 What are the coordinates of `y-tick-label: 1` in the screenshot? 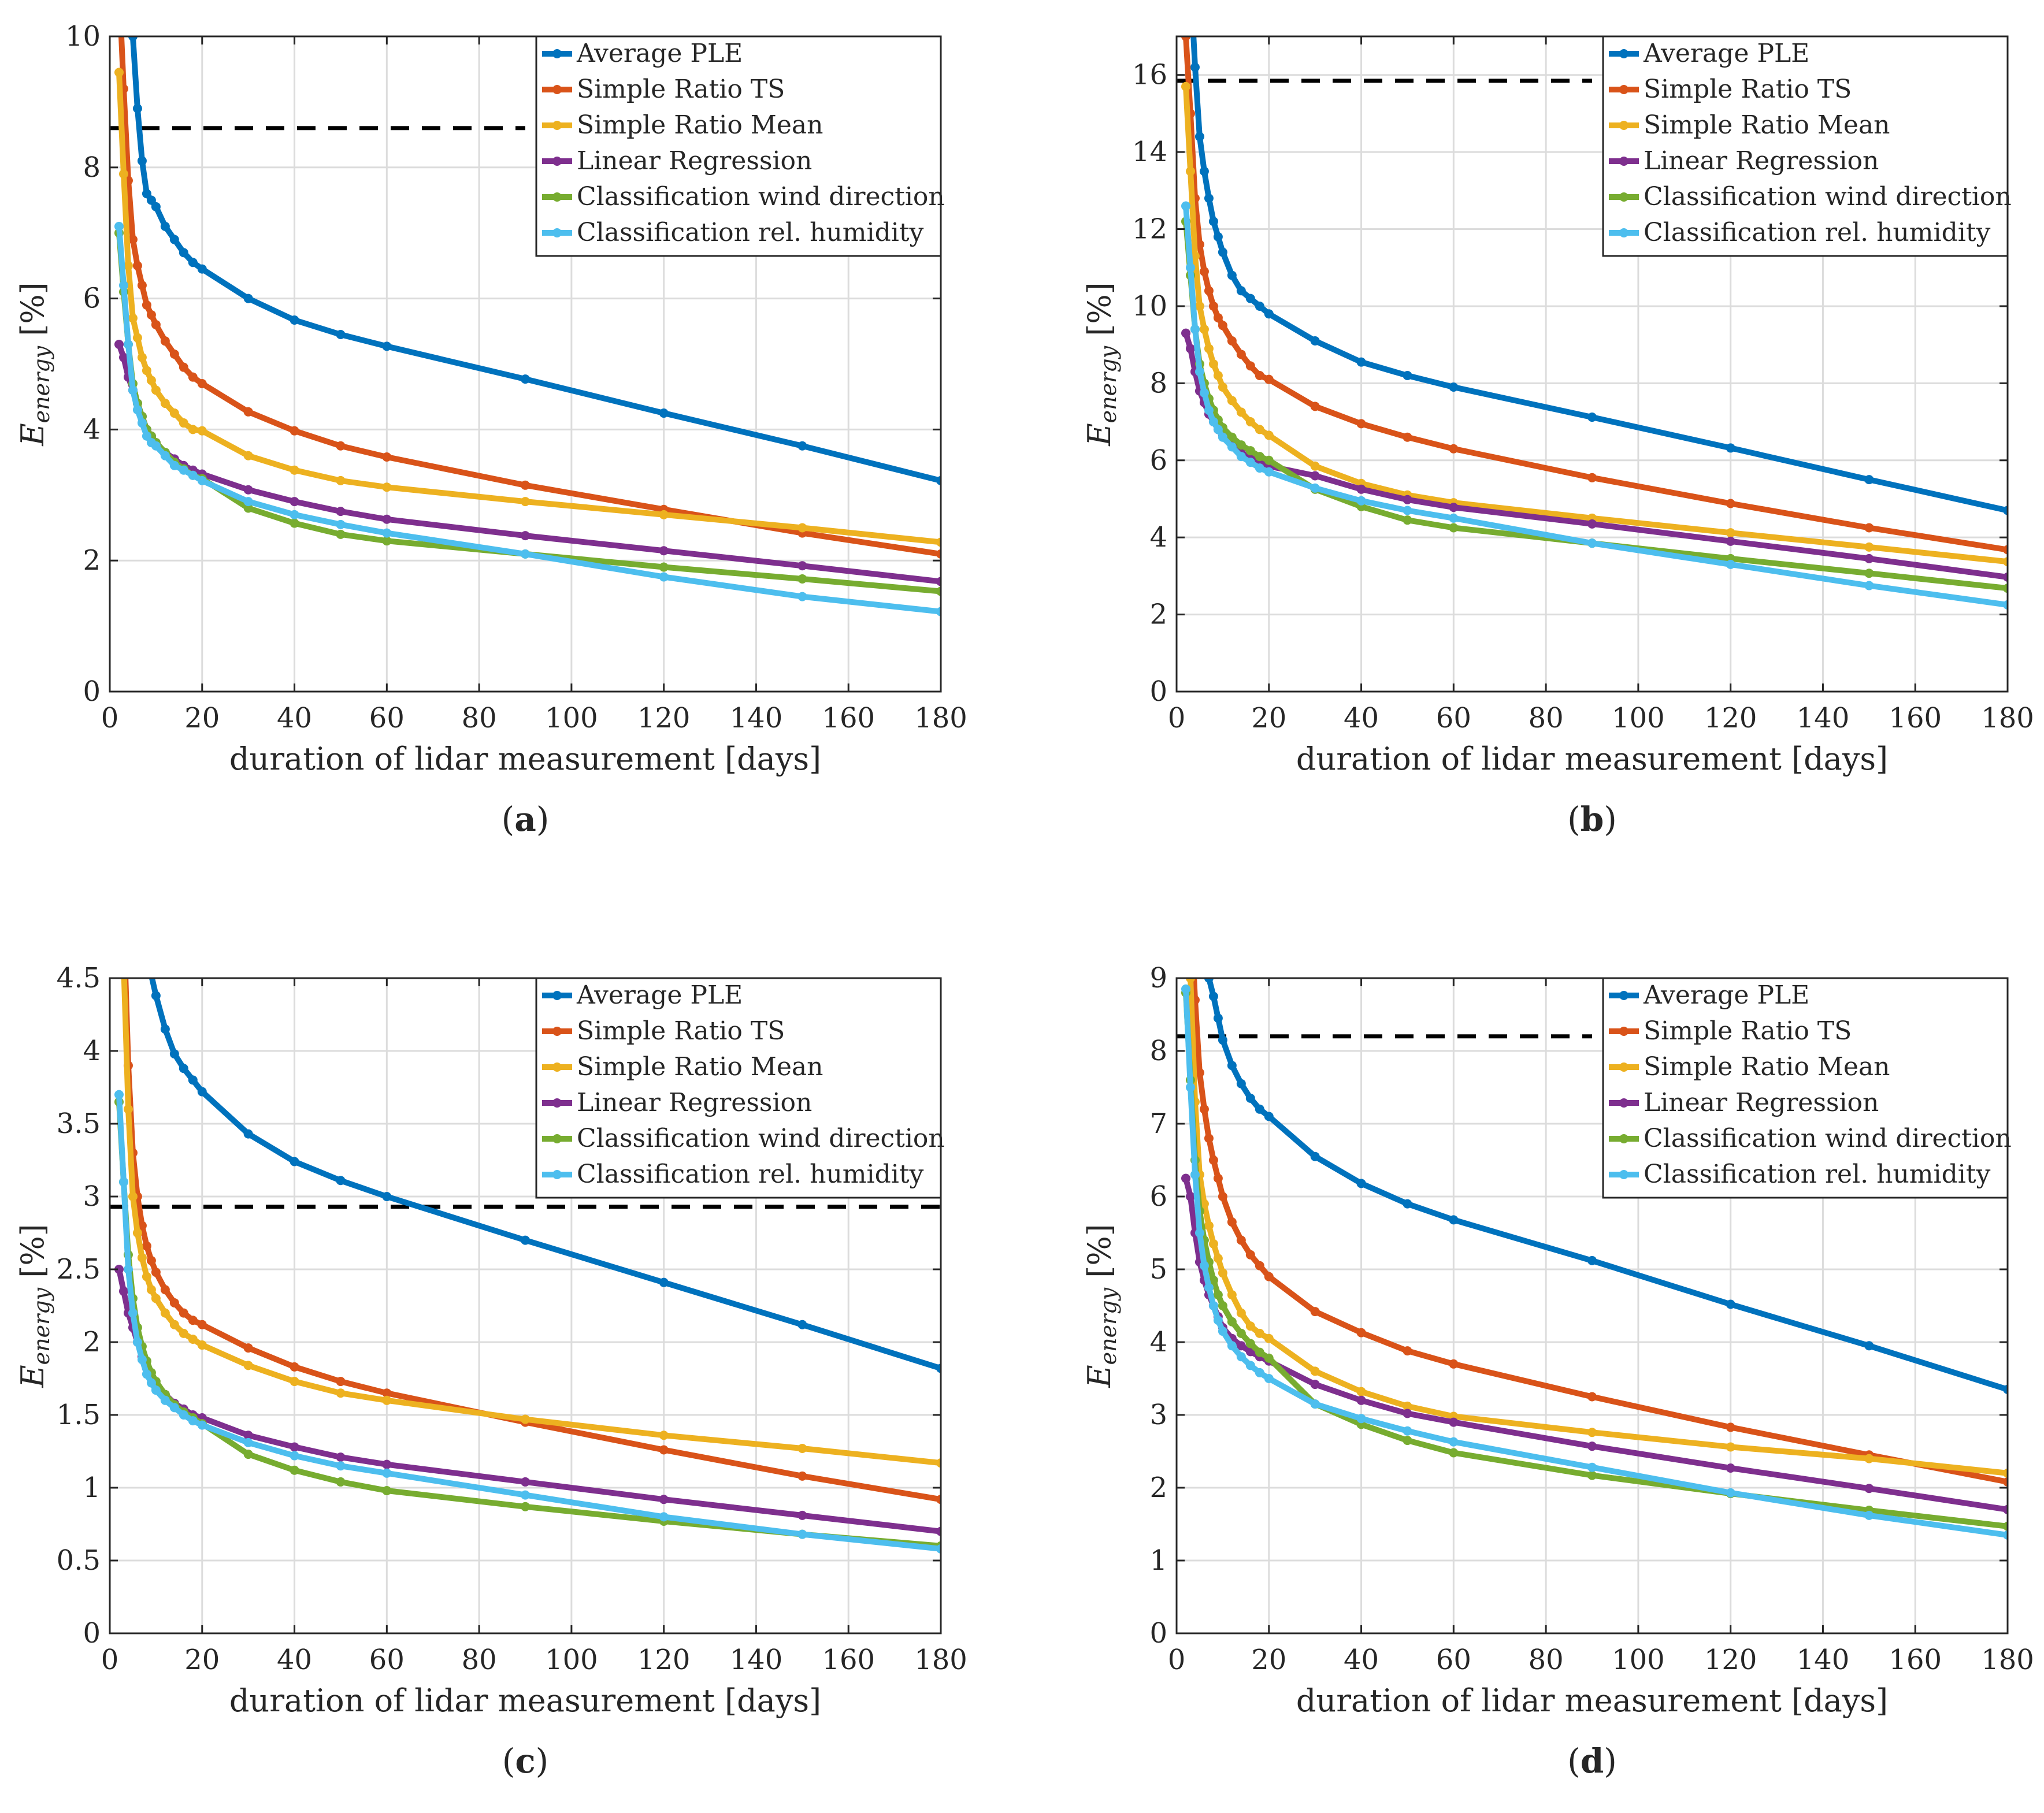 It's located at (92, 1488).